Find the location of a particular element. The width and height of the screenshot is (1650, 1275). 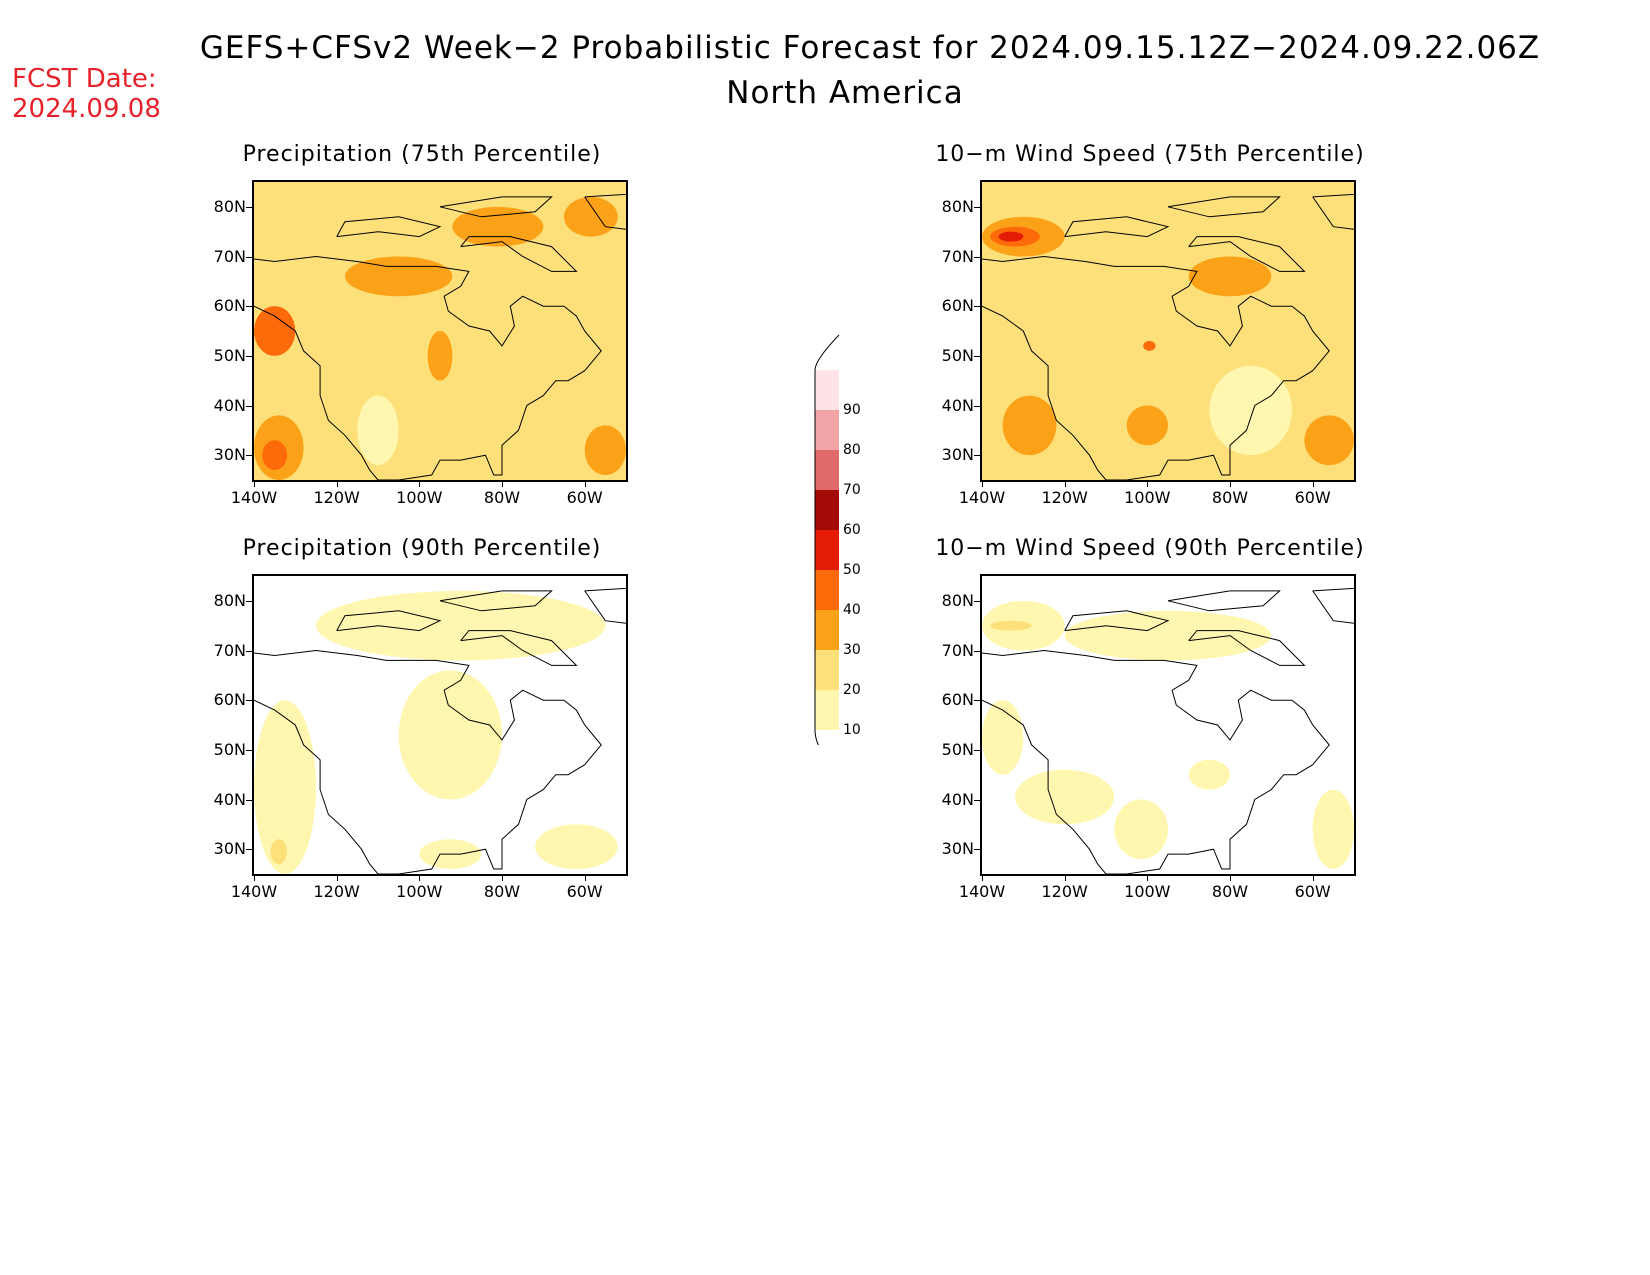

lat-label: 60N is located at coordinates (229, 700).